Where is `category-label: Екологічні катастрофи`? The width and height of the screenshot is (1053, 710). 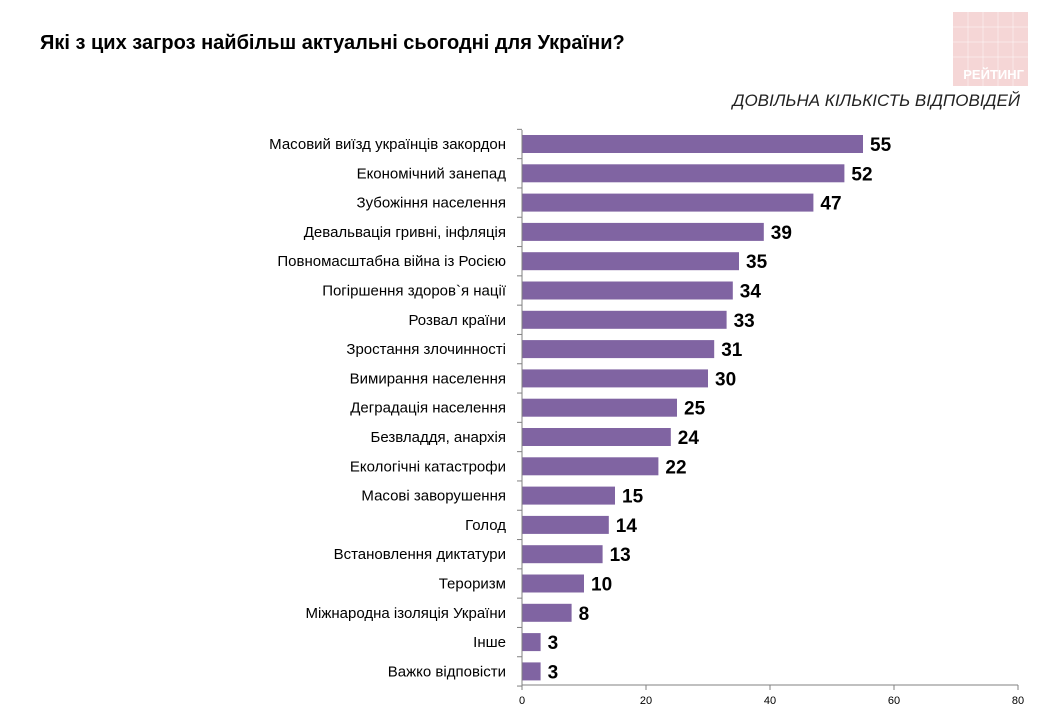 category-label: Екологічні катастрофи is located at coordinates (428, 466).